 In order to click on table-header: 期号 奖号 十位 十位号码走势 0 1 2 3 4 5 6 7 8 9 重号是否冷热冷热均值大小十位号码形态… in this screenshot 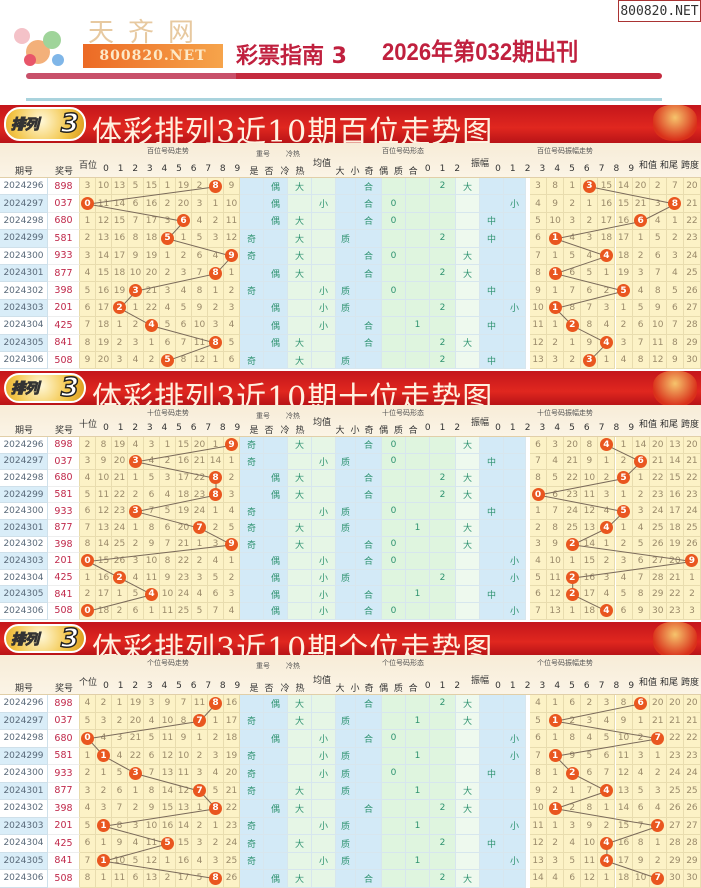, I will do `click(350, 421)`.